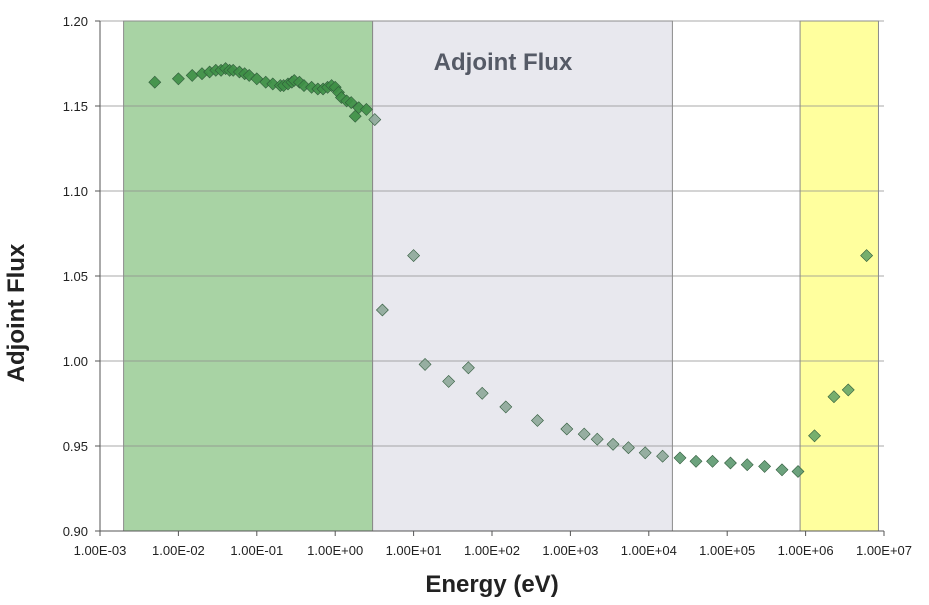 The image size is (929, 605). What do you see at coordinates (16, 312) in the screenshot?
I see `y-axis-title: Adjoint Flux` at bounding box center [16, 312].